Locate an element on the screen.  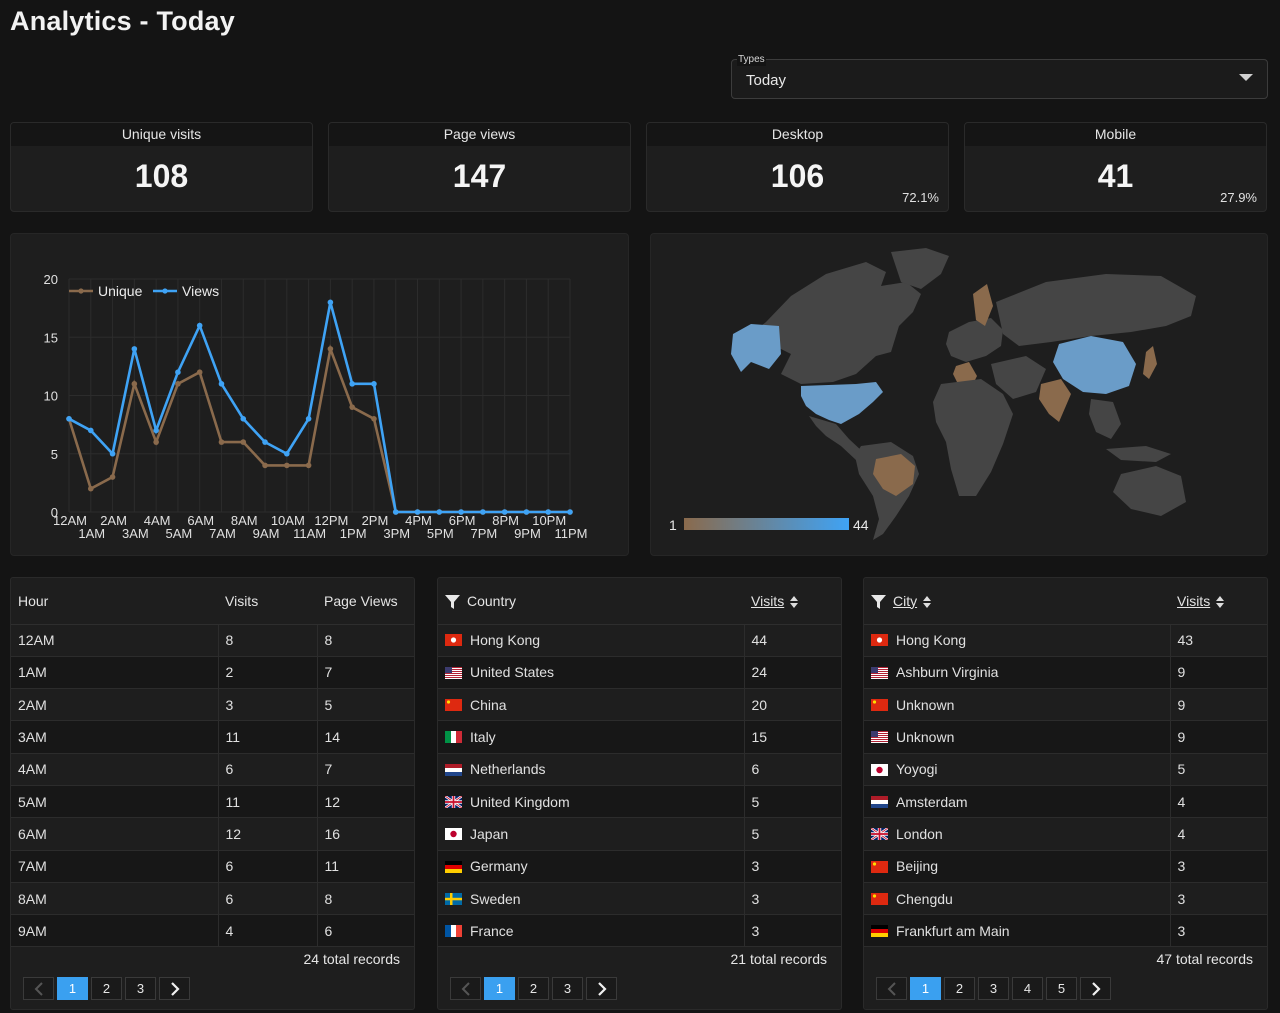
hour-cell: 5AM is located at coordinates (115, 802).